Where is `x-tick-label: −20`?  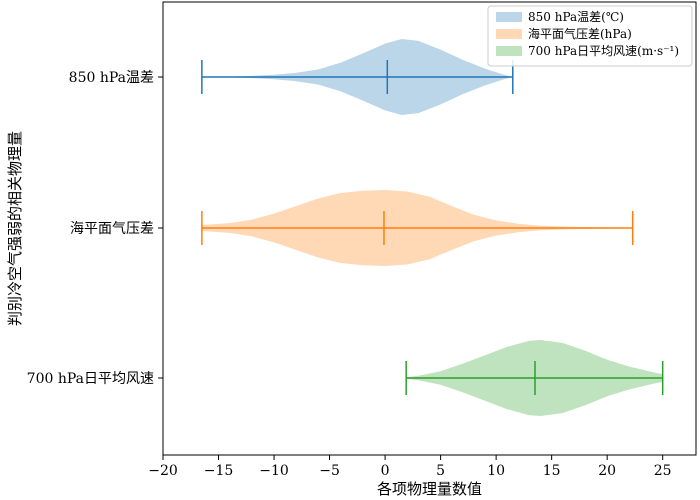 x-tick-label: −20 is located at coordinates (163, 471).